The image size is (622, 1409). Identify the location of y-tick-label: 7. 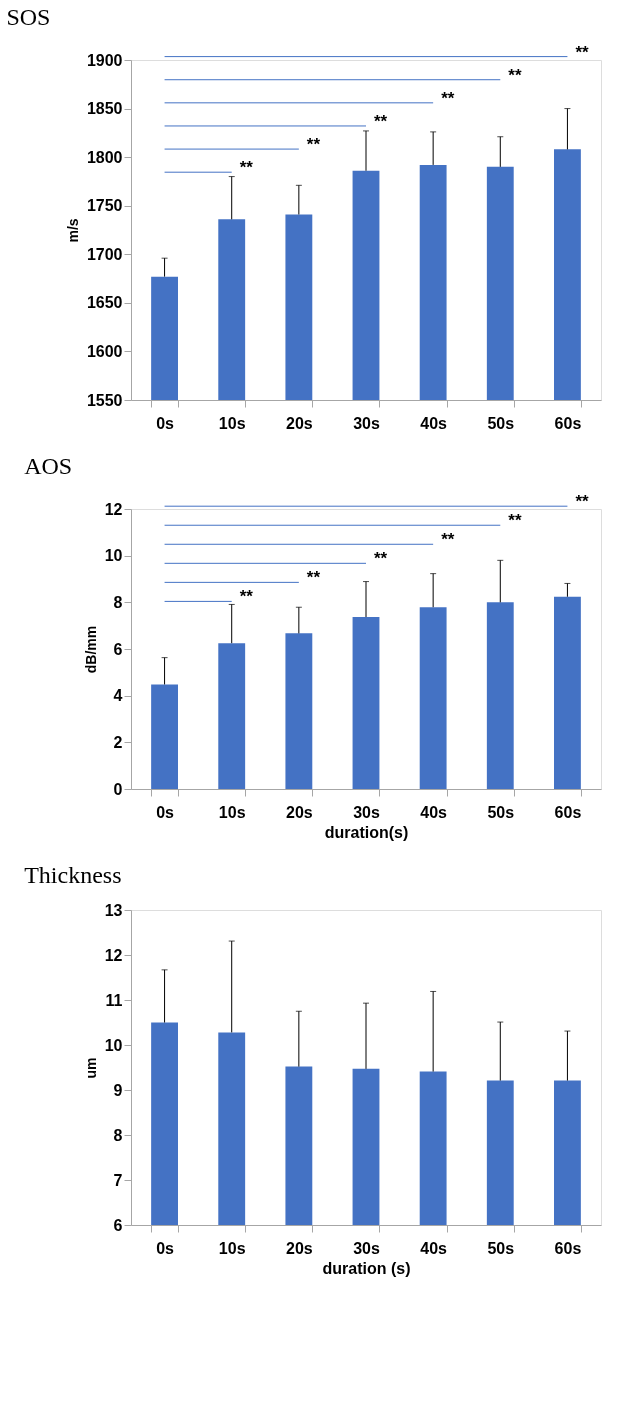
(118, 1180).